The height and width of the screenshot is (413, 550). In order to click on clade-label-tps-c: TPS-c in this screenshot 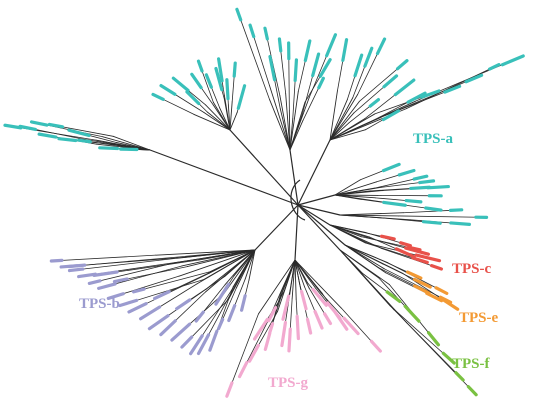, I will do `click(472, 269)`.